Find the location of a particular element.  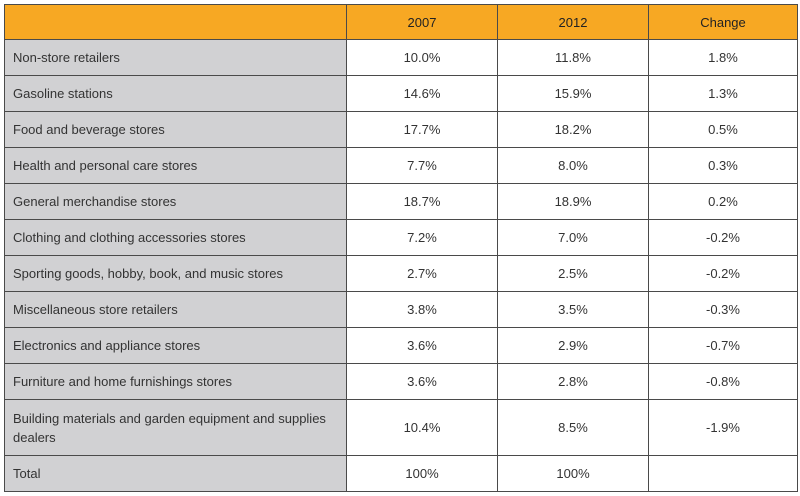

value-2012: 100% is located at coordinates (573, 473).